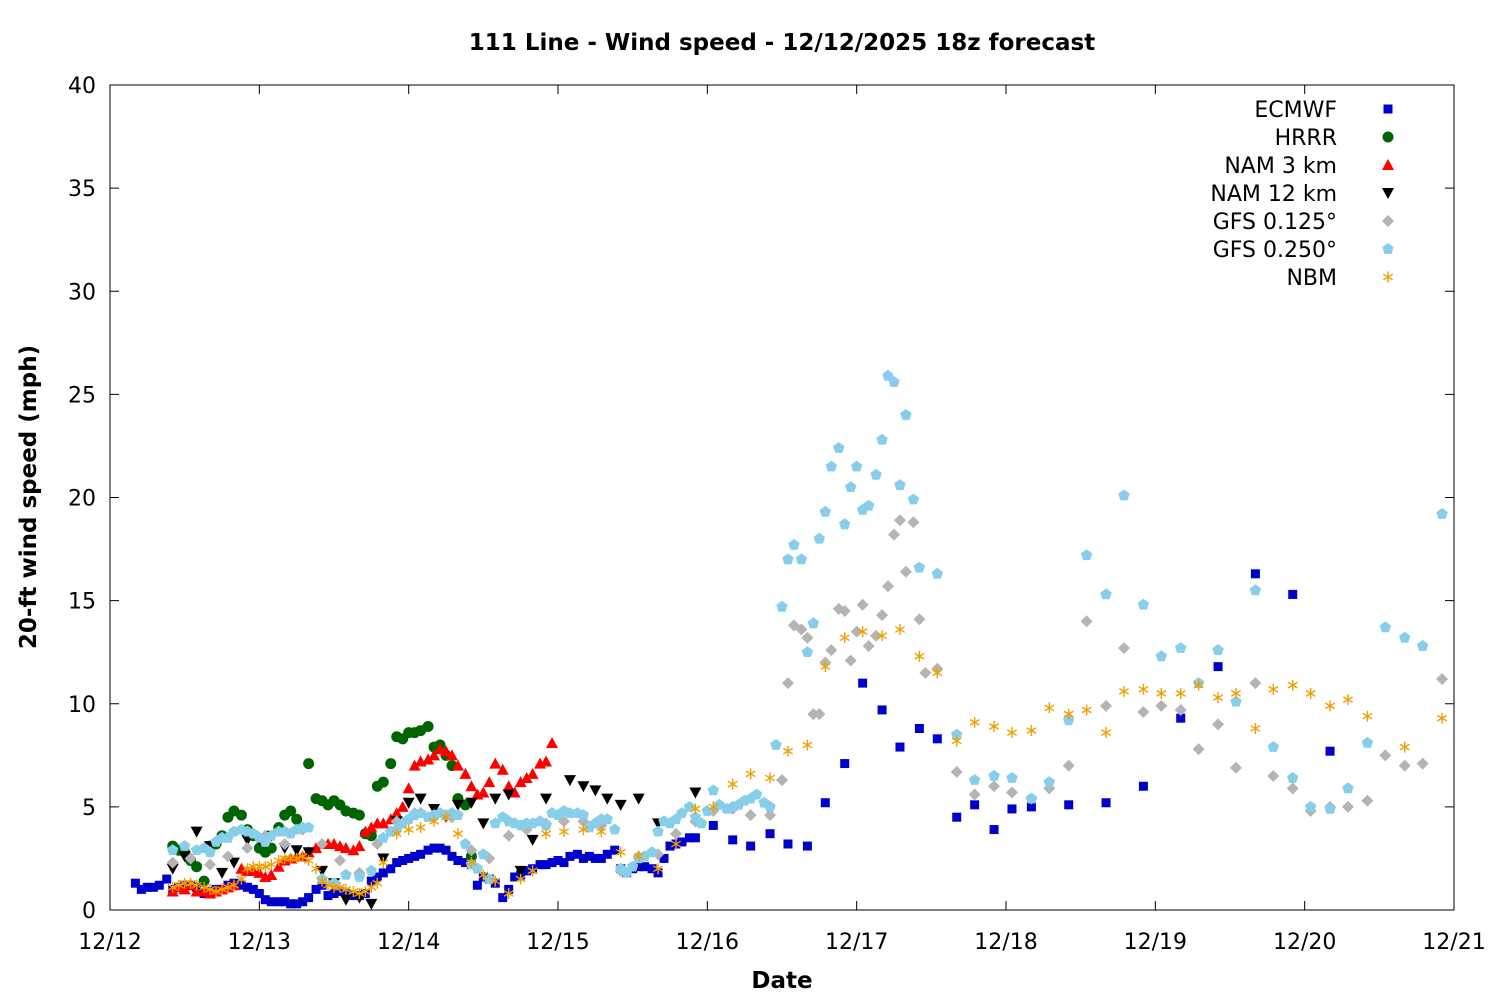 This screenshot has height=1000, width=1500. What do you see at coordinates (1306, 138) in the screenshot?
I see `legend-label: HRRR` at bounding box center [1306, 138].